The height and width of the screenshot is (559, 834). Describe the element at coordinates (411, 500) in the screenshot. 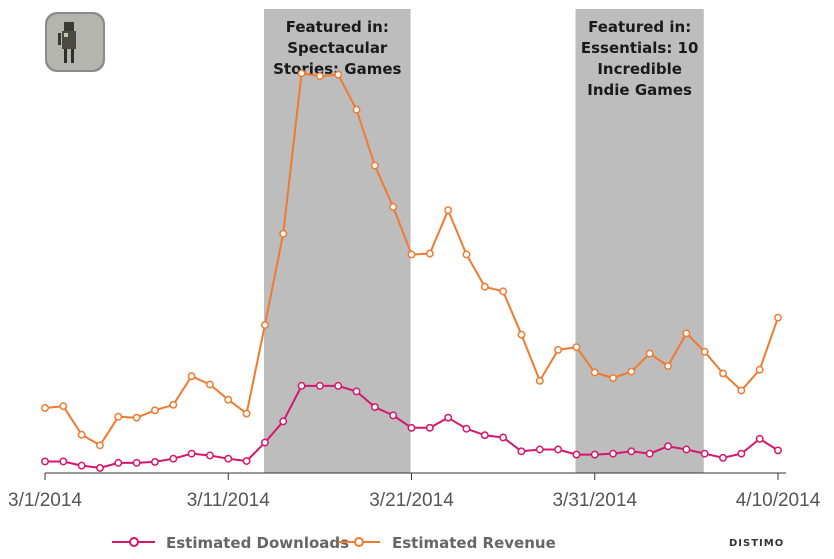

I see `x-tick-label: 3/21/2014` at that location.